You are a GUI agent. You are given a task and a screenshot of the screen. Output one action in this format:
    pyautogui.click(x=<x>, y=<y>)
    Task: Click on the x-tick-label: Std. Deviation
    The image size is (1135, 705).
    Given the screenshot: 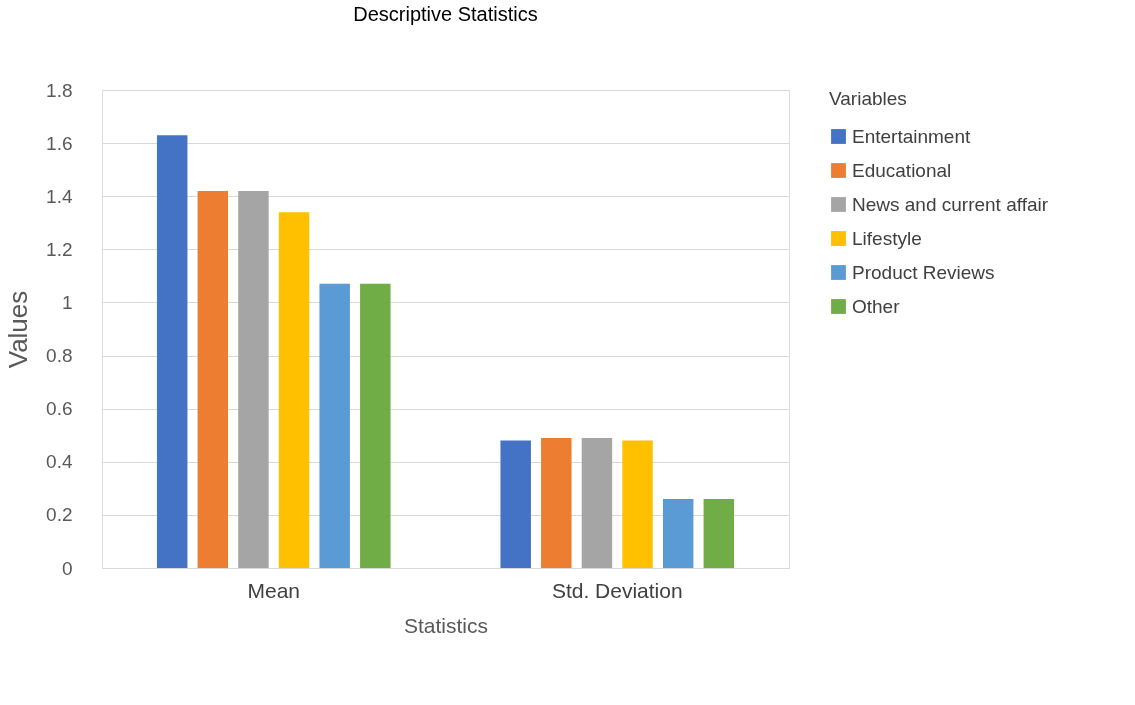 What is the action you would take?
    pyautogui.click(x=617, y=590)
    